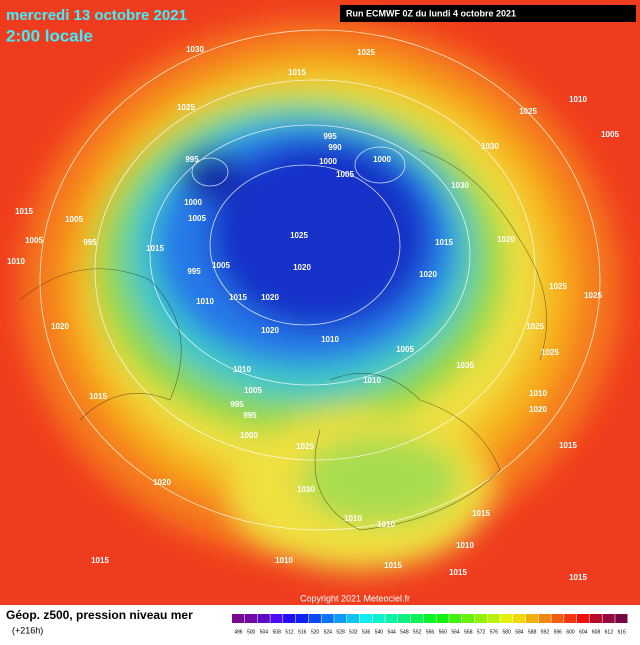 This screenshot has height=645, width=640. Describe the element at coordinates (315, 632) in the screenshot. I see `scale-label: 520` at that location.